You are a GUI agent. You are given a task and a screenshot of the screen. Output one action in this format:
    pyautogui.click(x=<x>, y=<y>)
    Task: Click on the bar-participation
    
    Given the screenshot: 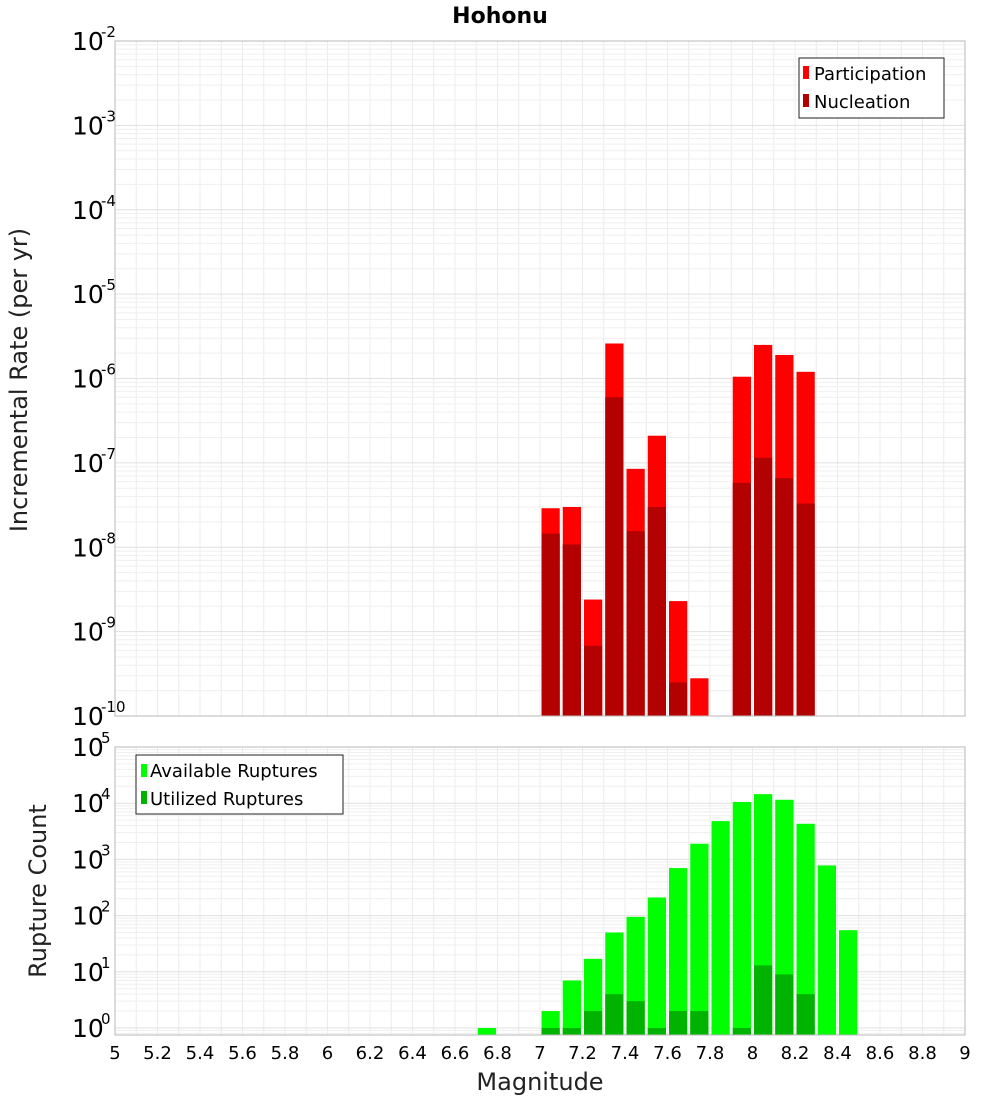 What is the action you would take?
    pyautogui.click(x=699, y=697)
    